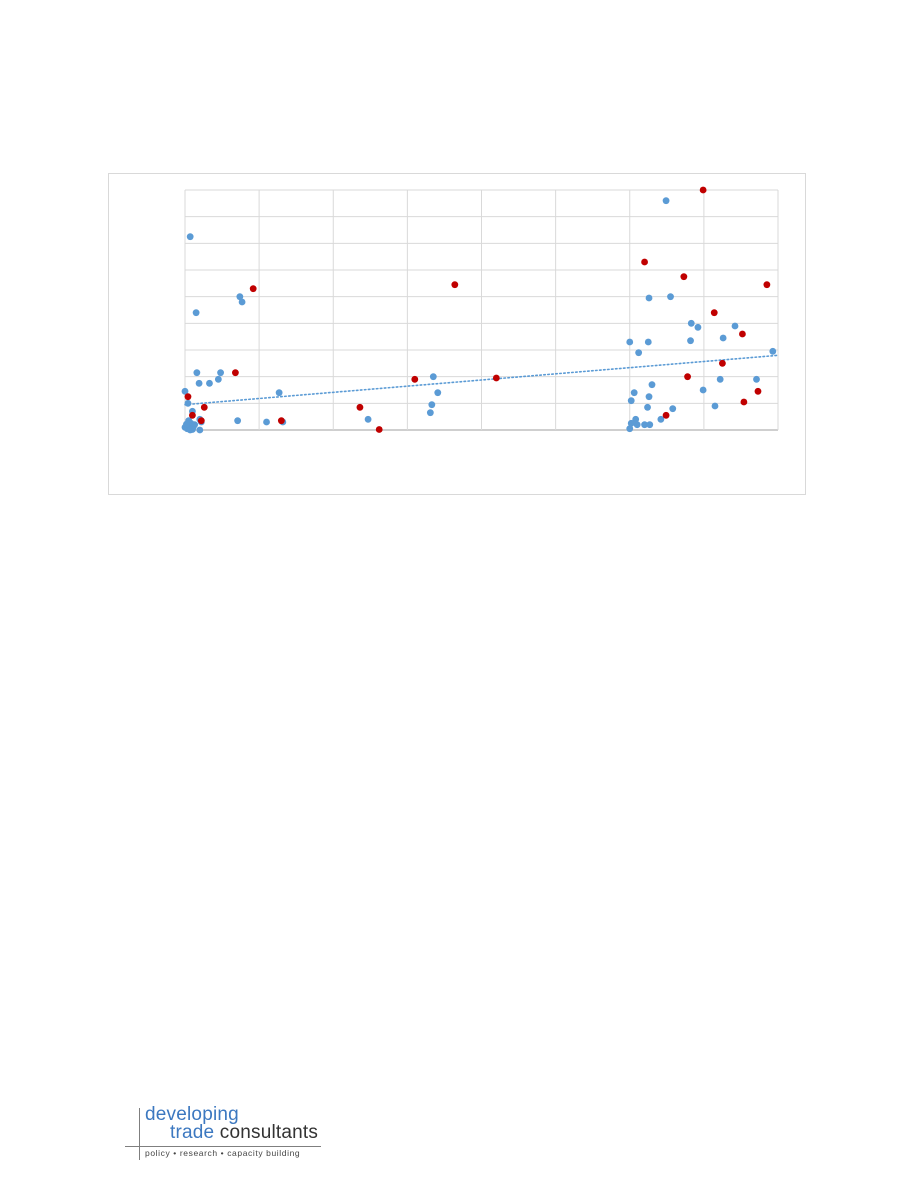  Describe the element at coordinates (481, 380) in the screenshot. I see `trendline` at that location.